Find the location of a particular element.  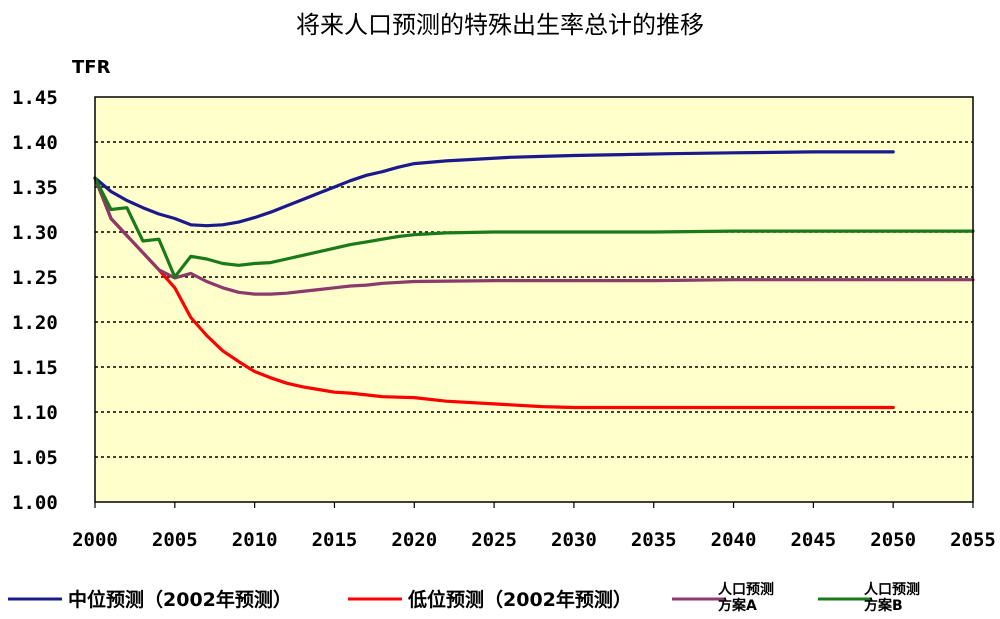

x-tick-label: 2000 is located at coordinates (95, 540).